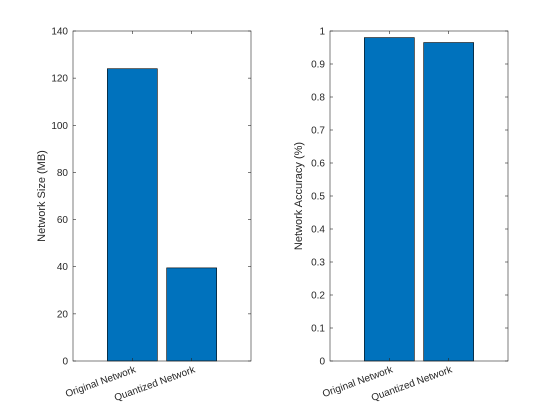 Image resolution: width=560 pixels, height=420 pixels. Describe the element at coordinates (318, 197) in the screenshot. I see `y-tick-label: 0.5` at that location.